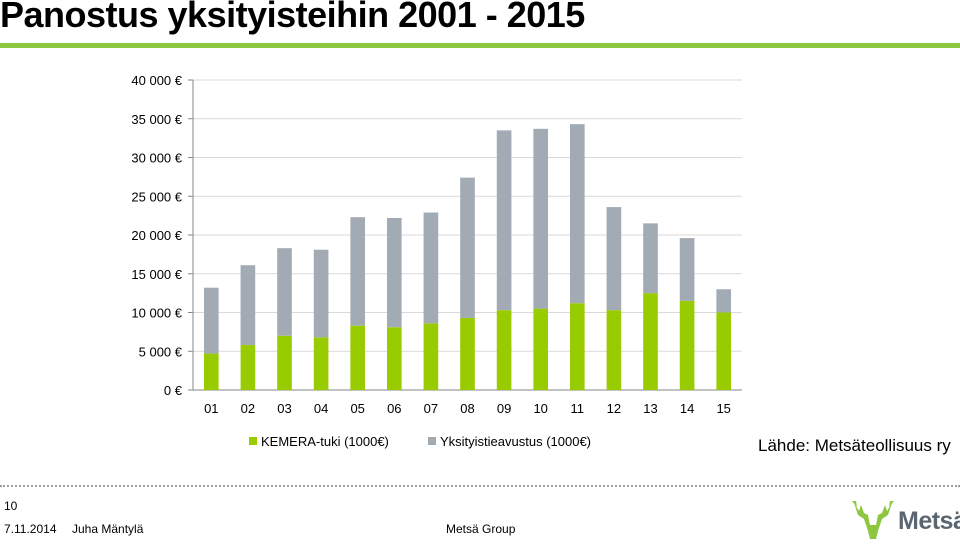 The image size is (960, 546). I want to click on x-tick-label: 13, so click(650, 408).